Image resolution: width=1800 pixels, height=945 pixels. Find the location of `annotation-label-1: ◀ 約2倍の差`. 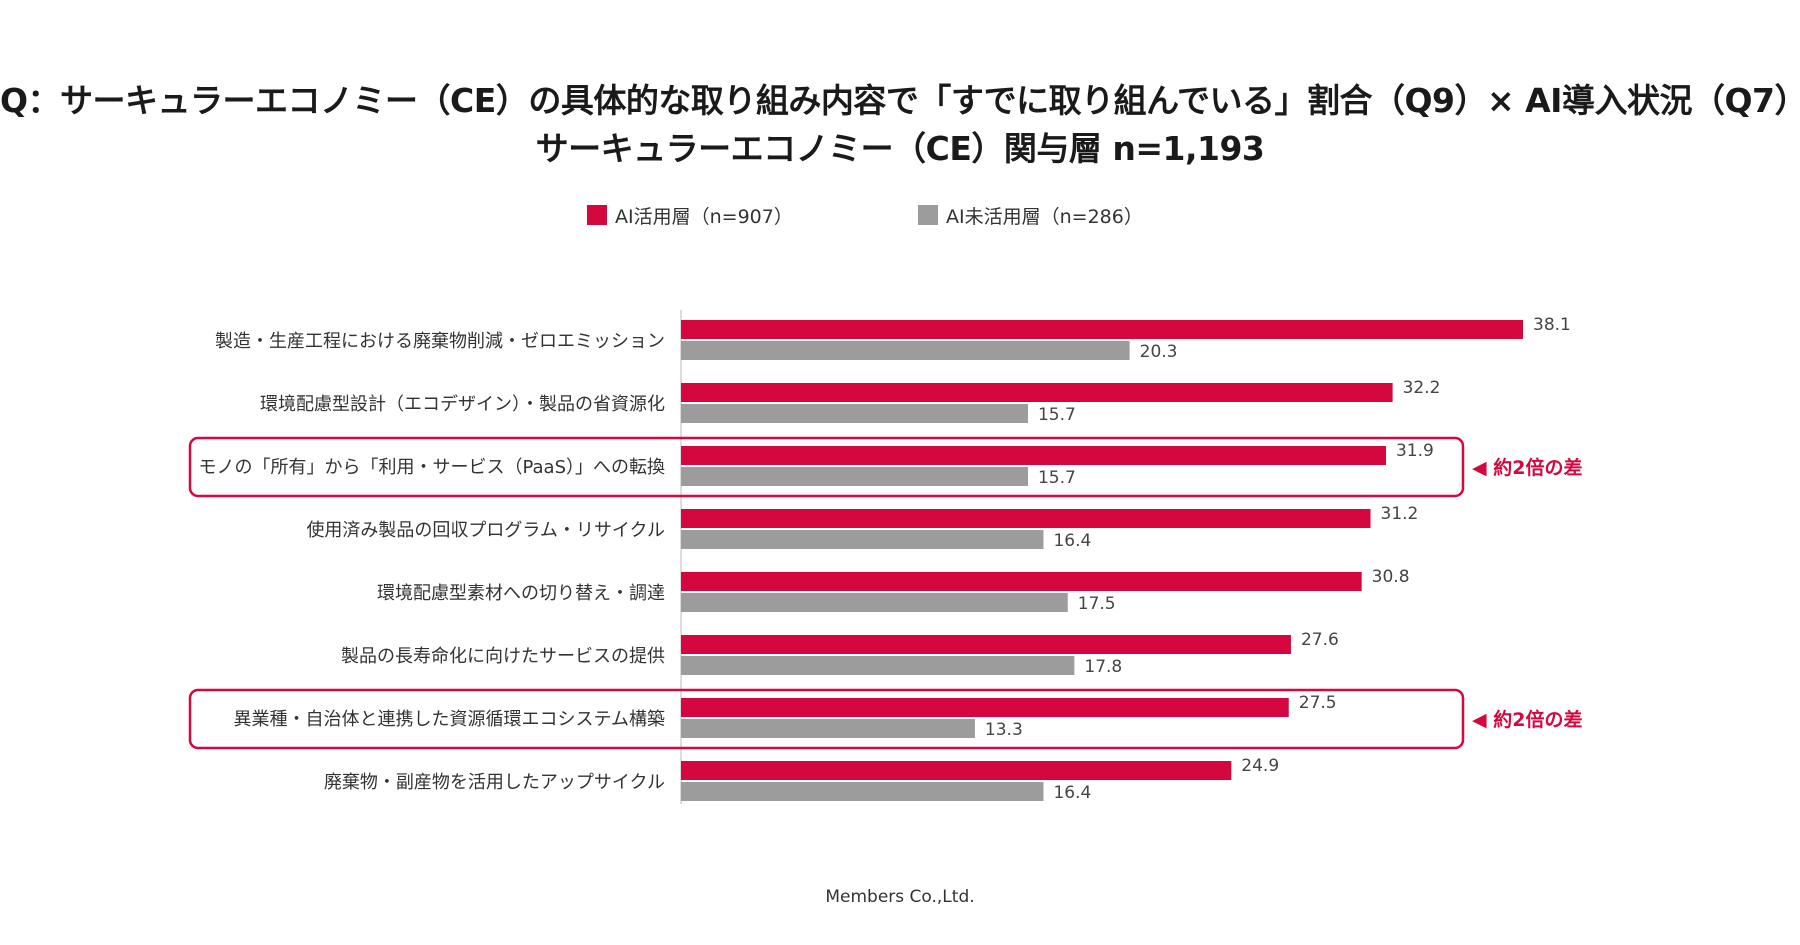

annotation-label-1: ◀ 約2倍の差 is located at coordinates (1527, 719).